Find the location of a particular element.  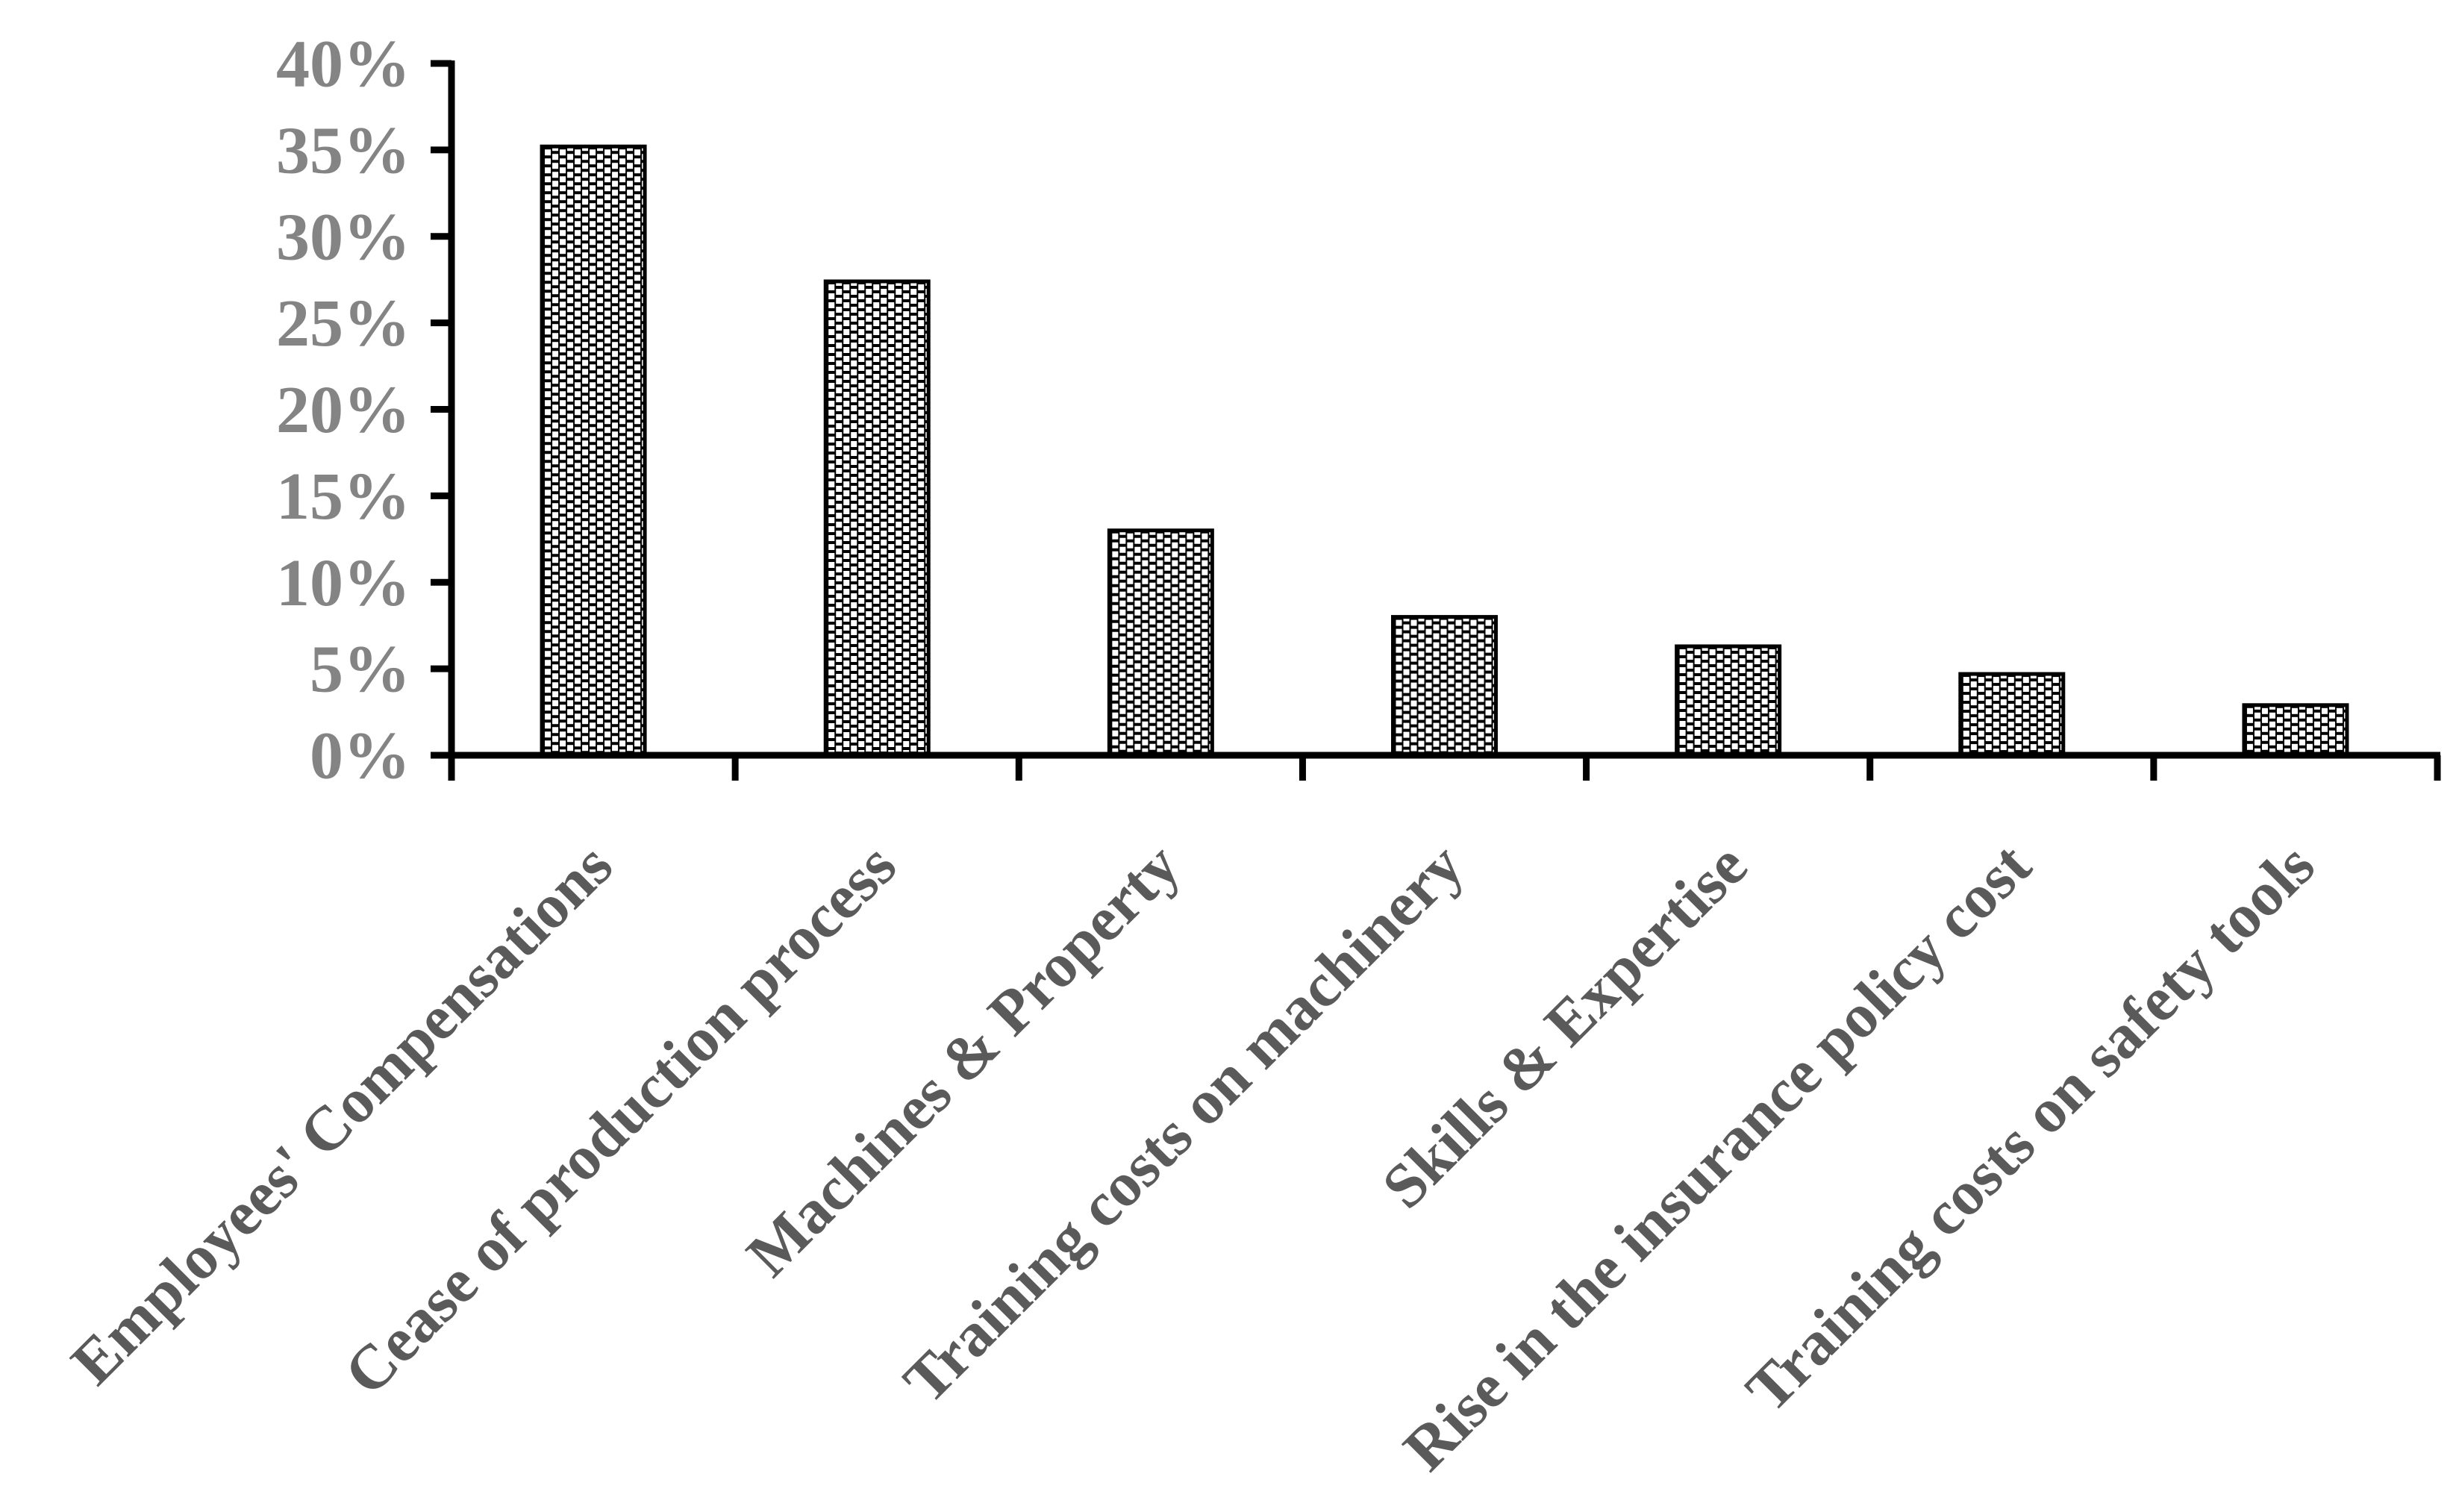

y-tick-label: 0% is located at coordinates (360, 756).